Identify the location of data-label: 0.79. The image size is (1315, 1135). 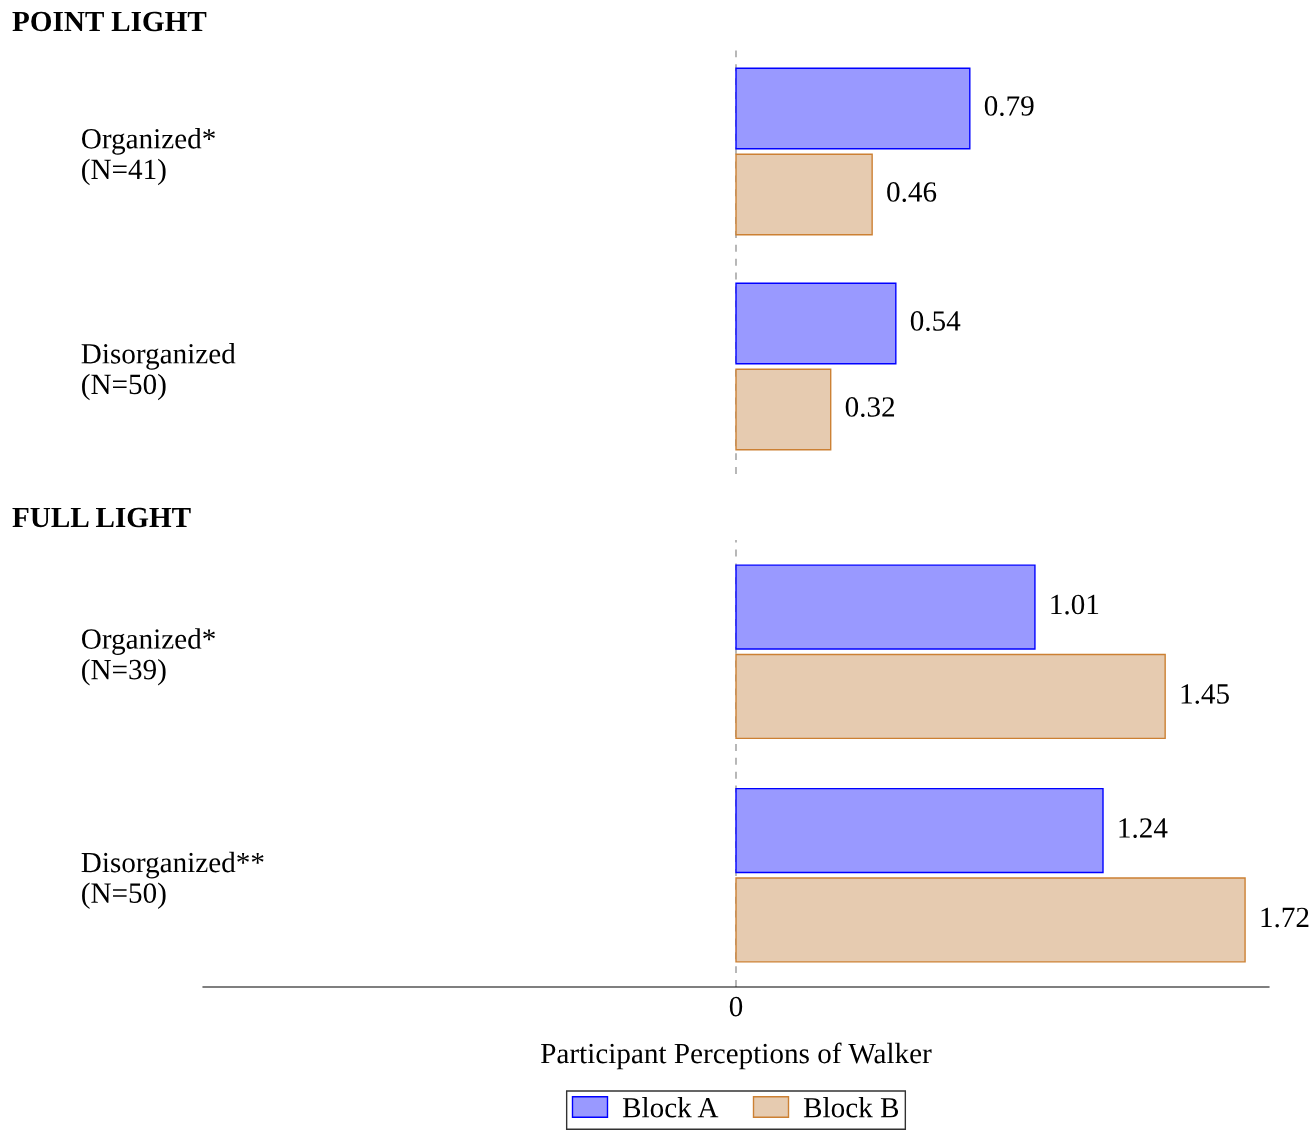
(1009, 106).